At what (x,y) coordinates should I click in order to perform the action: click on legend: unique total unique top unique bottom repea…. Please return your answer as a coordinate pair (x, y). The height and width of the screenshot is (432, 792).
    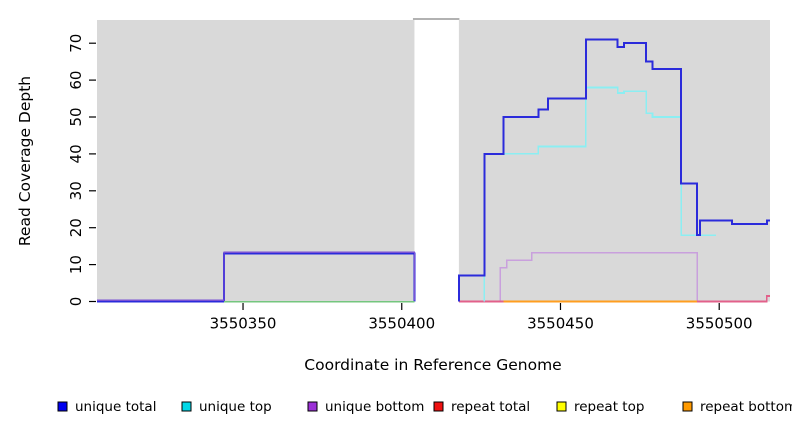
    Looking at the image, I should click on (424, 407).